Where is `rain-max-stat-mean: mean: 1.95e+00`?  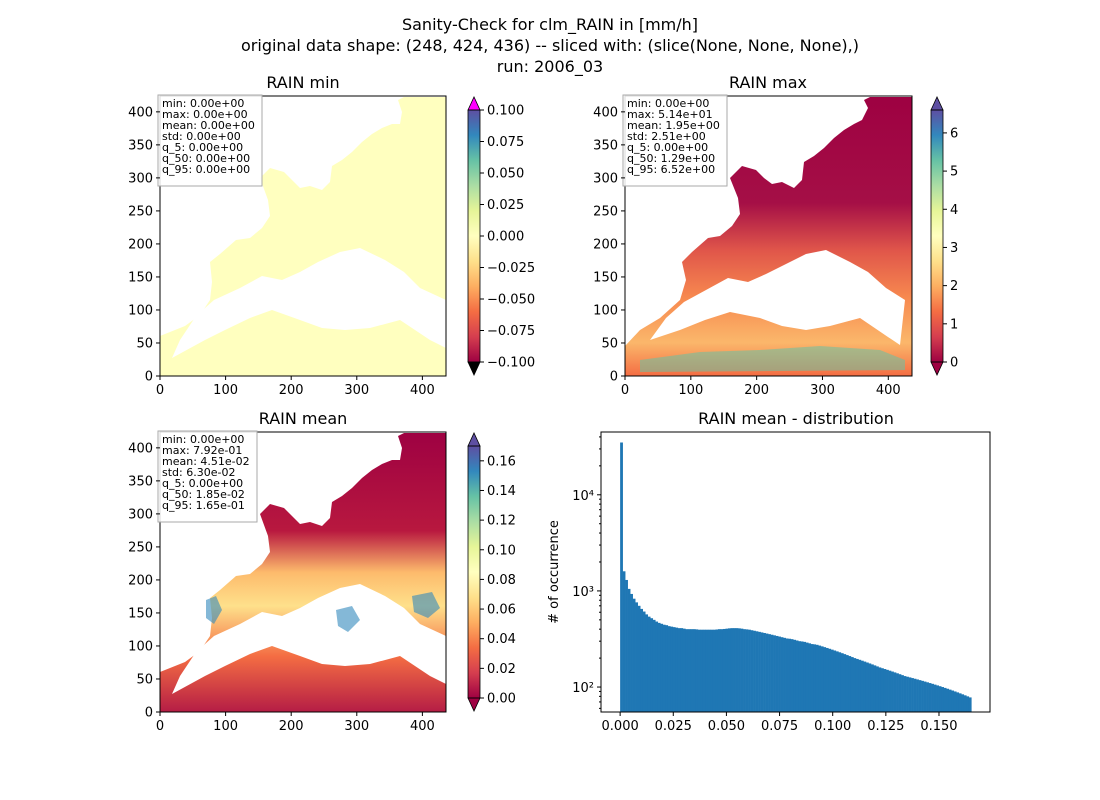
rain-max-stat-mean: mean: 1.95e+00 is located at coordinates (673, 125).